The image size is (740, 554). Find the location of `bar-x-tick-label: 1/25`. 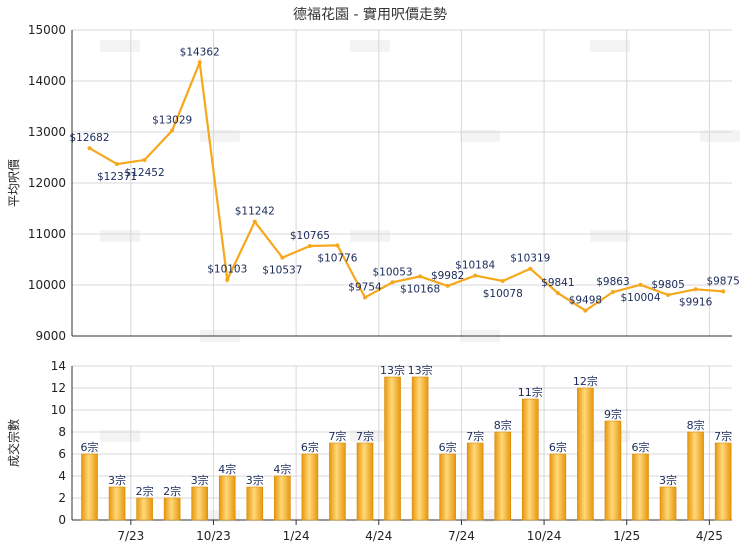

bar-x-tick-label: 1/25 is located at coordinates (626, 536).